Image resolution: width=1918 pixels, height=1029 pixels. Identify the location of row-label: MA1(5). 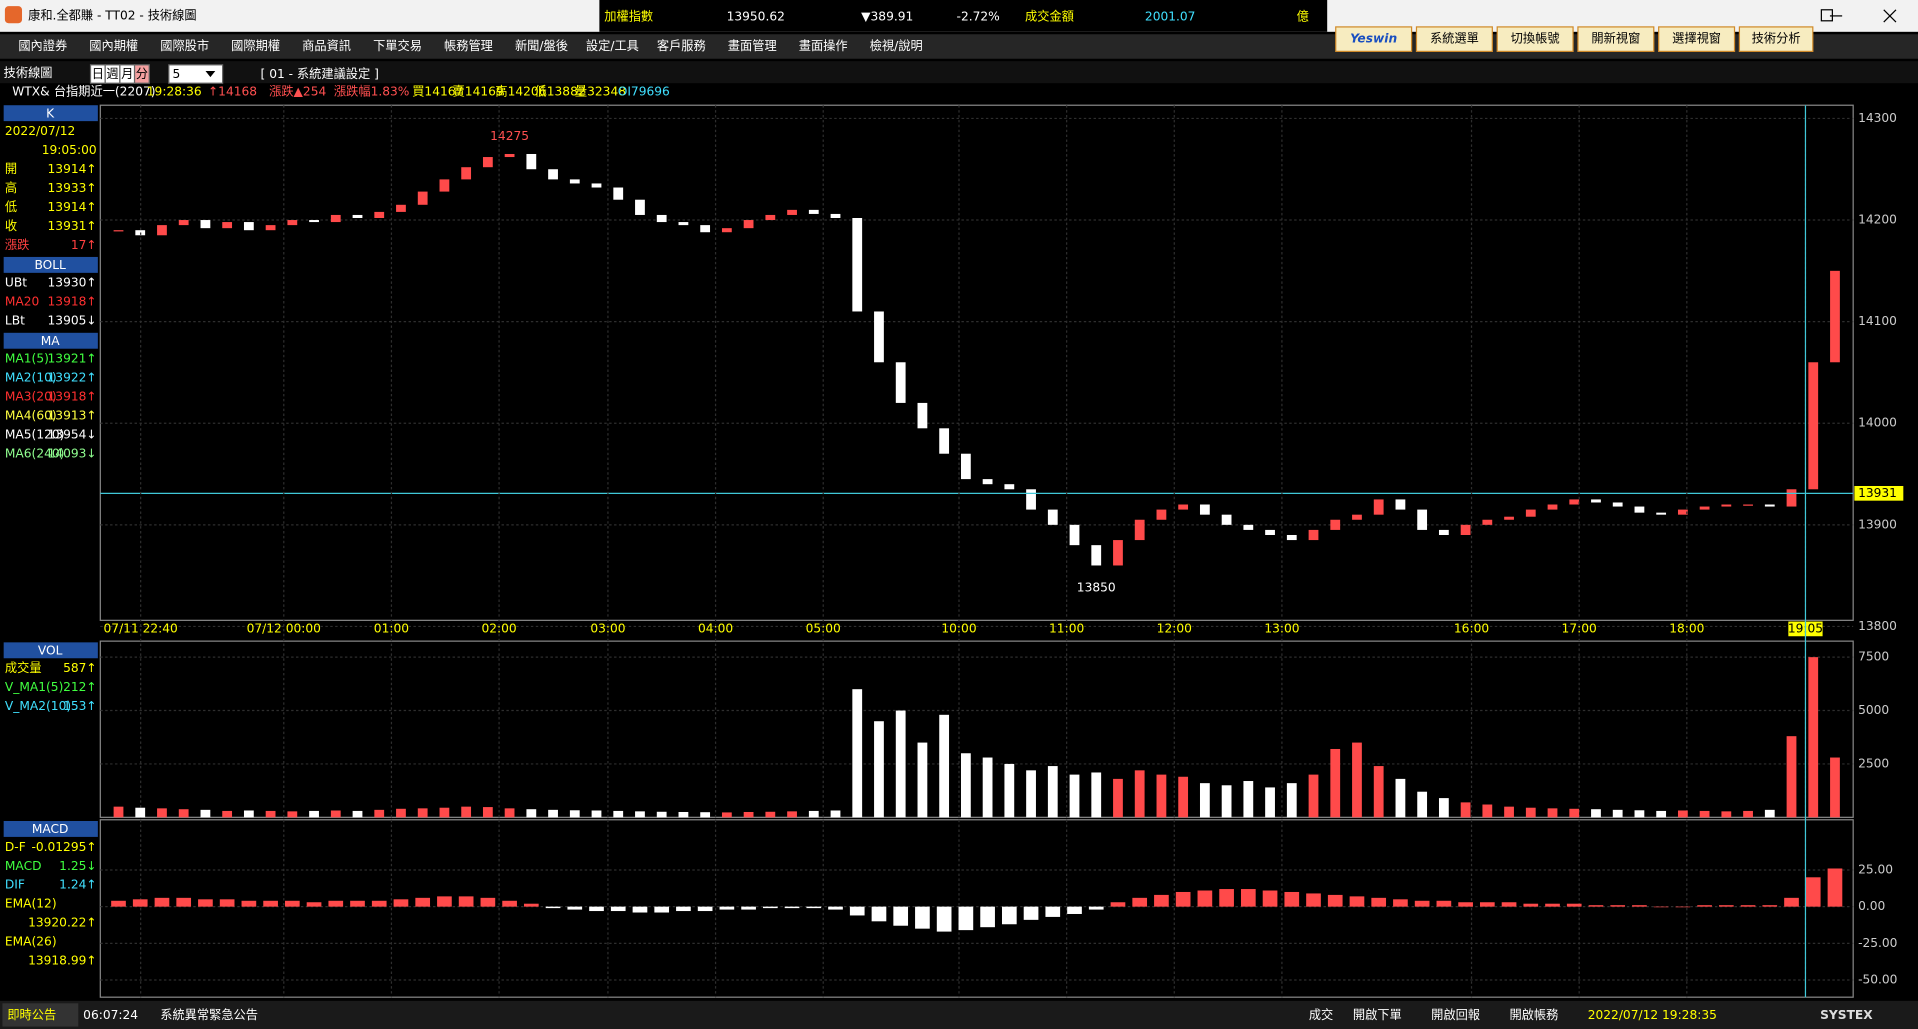
(27, 359).